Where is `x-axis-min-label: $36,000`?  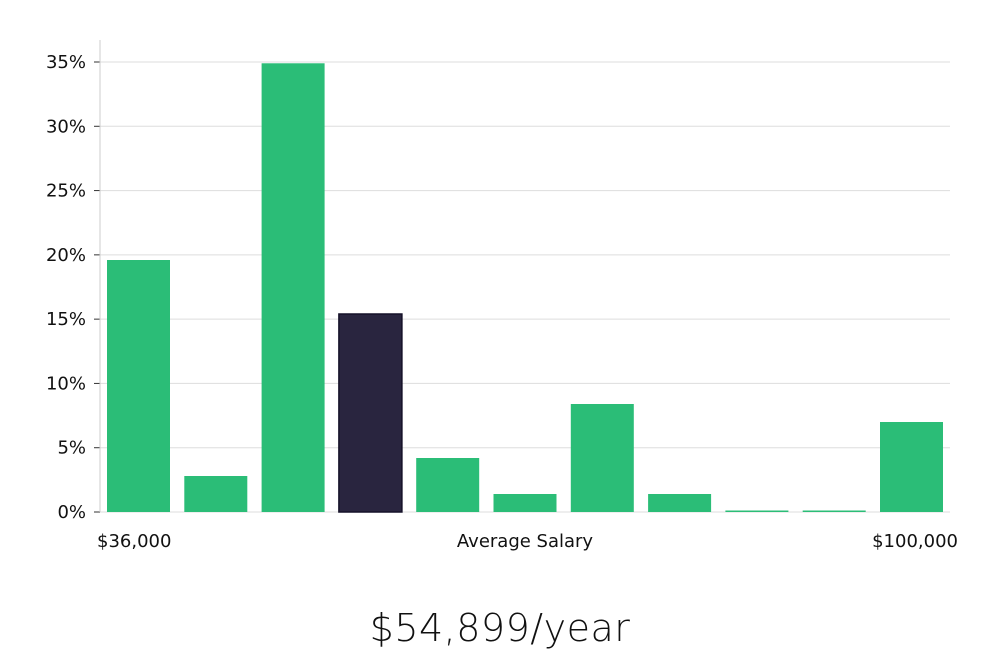 x-axis-min-label: $36,000 is located at coordinates (134, 541).